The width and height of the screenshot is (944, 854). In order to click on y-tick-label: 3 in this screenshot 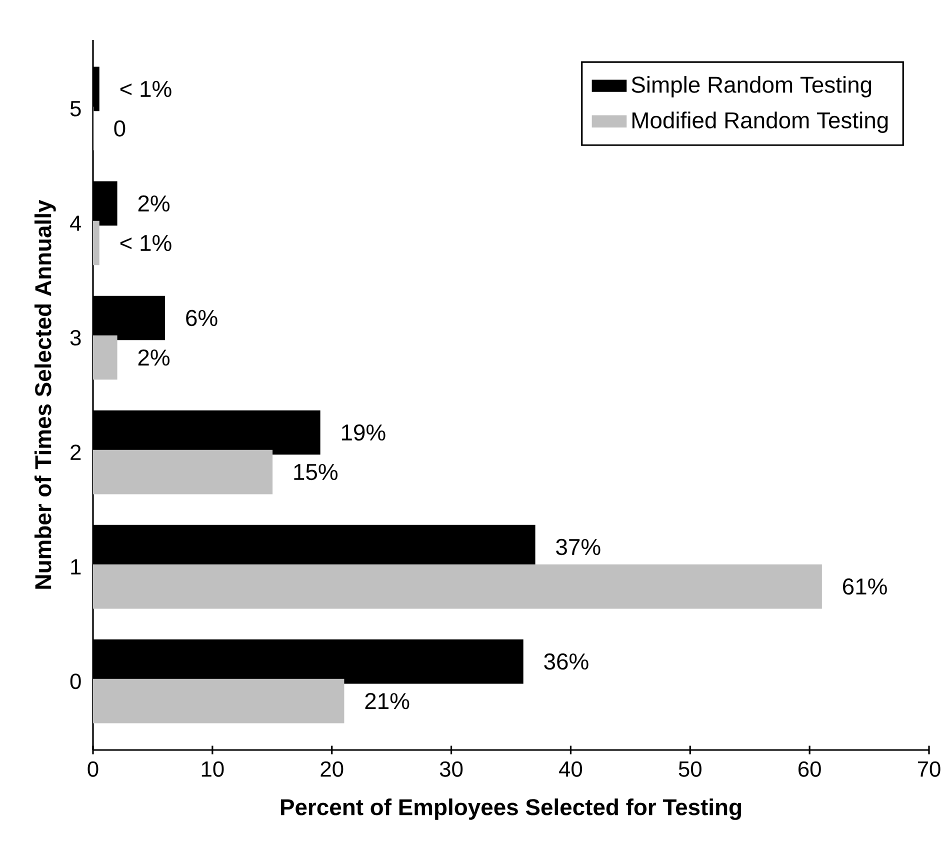, I will do `click(75, 338)`.